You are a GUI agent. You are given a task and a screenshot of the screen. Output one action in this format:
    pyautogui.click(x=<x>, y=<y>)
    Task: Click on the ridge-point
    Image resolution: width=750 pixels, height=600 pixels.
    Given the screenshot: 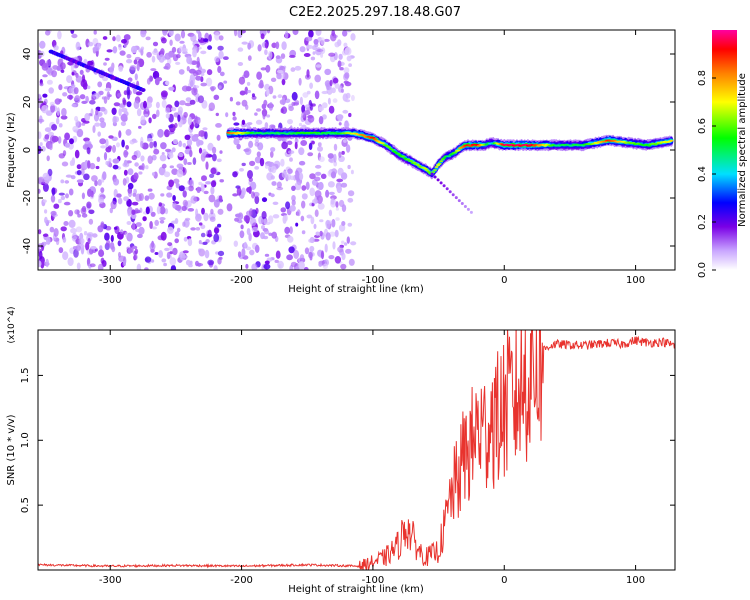 What is the action you would take?
    pyautogui.click(x=428, y=171)
    